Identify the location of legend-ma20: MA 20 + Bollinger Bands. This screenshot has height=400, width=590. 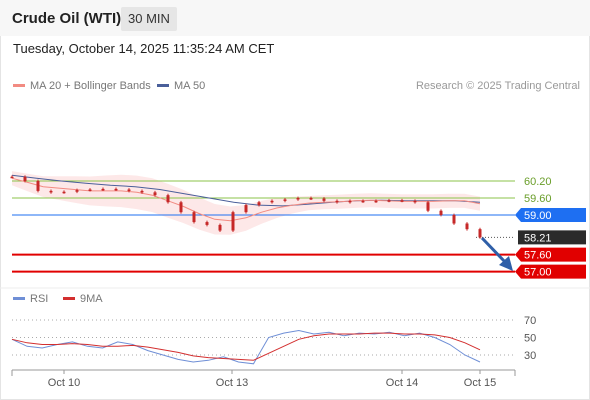
(82, 86).